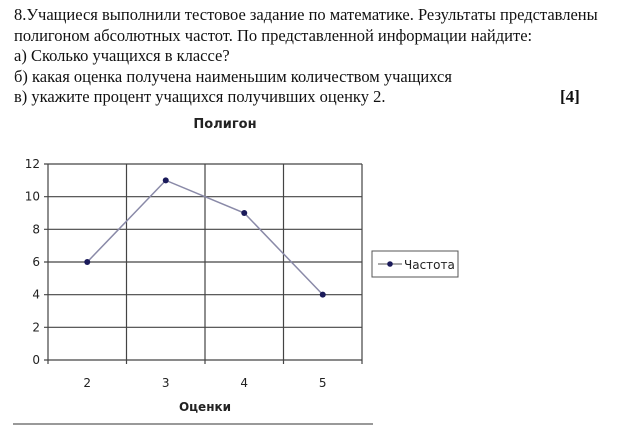  Describe the element at coordinates (36, 229) in the screenshot. I see `y-tick-label: 8` at that location.